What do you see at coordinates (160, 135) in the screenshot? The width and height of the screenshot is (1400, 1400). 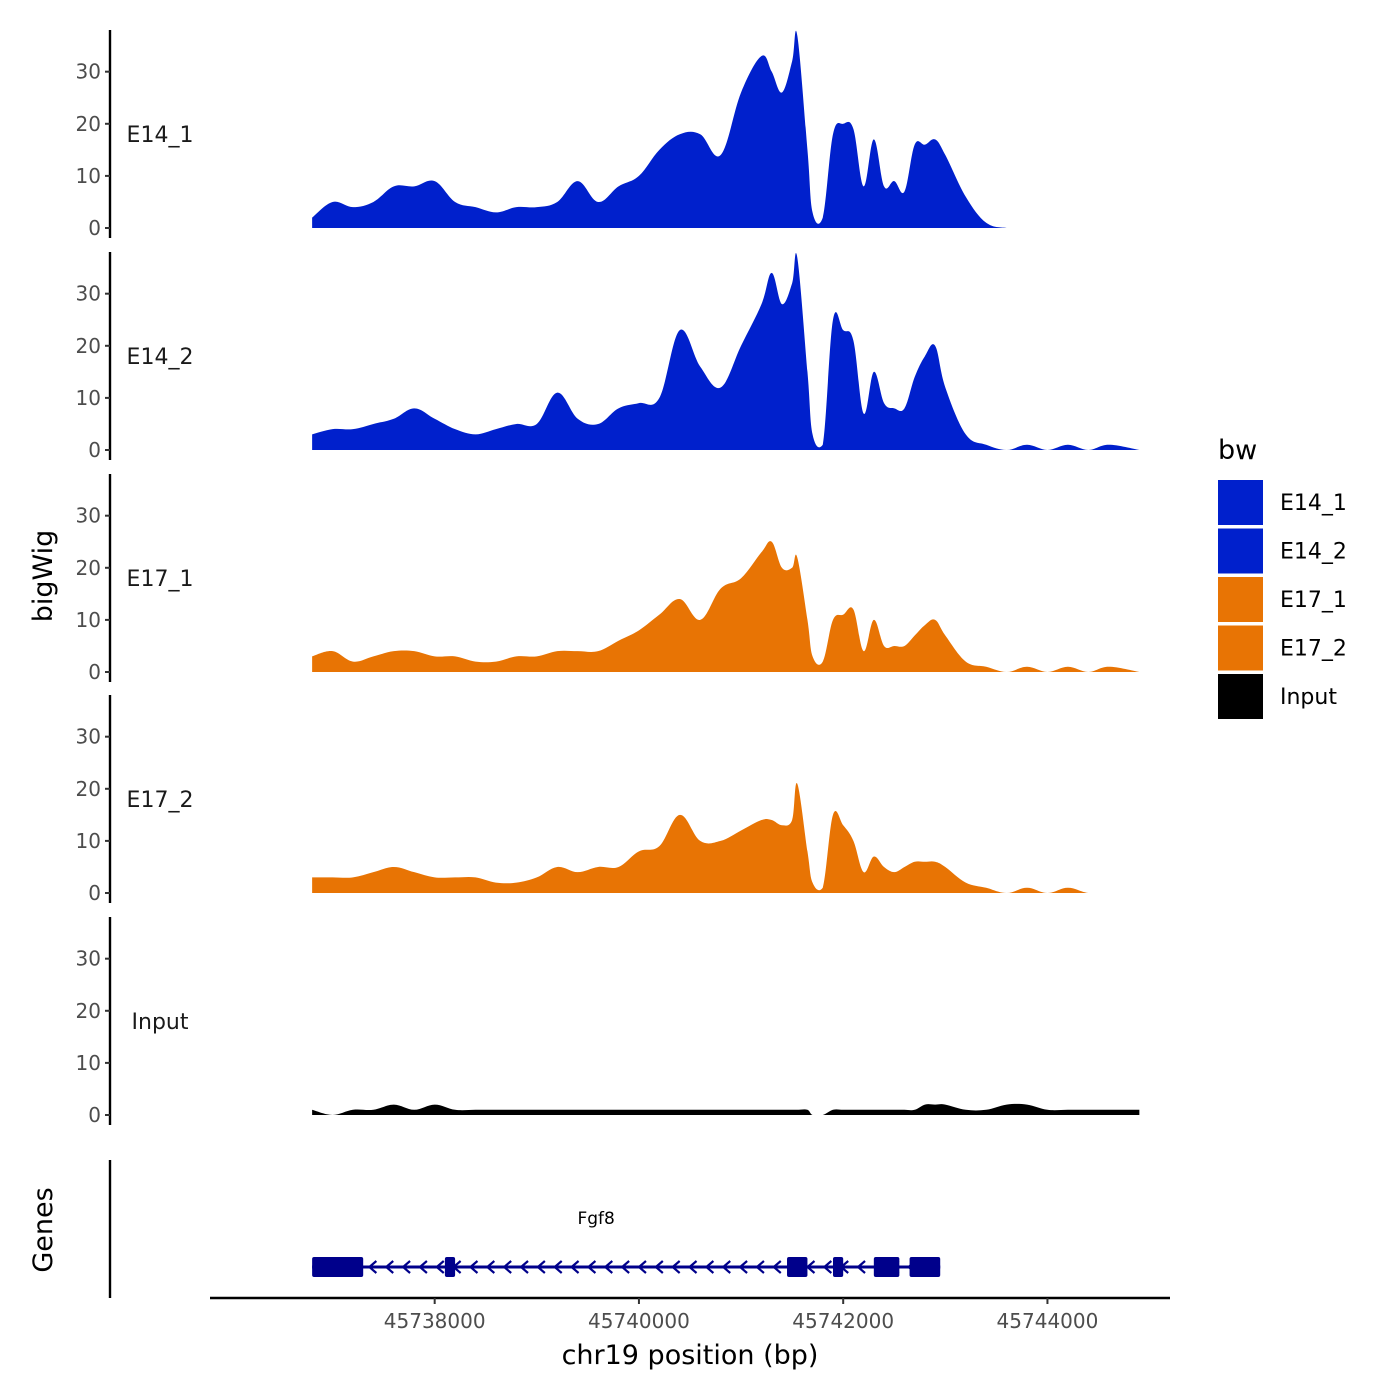 I see `strip-label: E14_1` at bounding box center [160, 135].